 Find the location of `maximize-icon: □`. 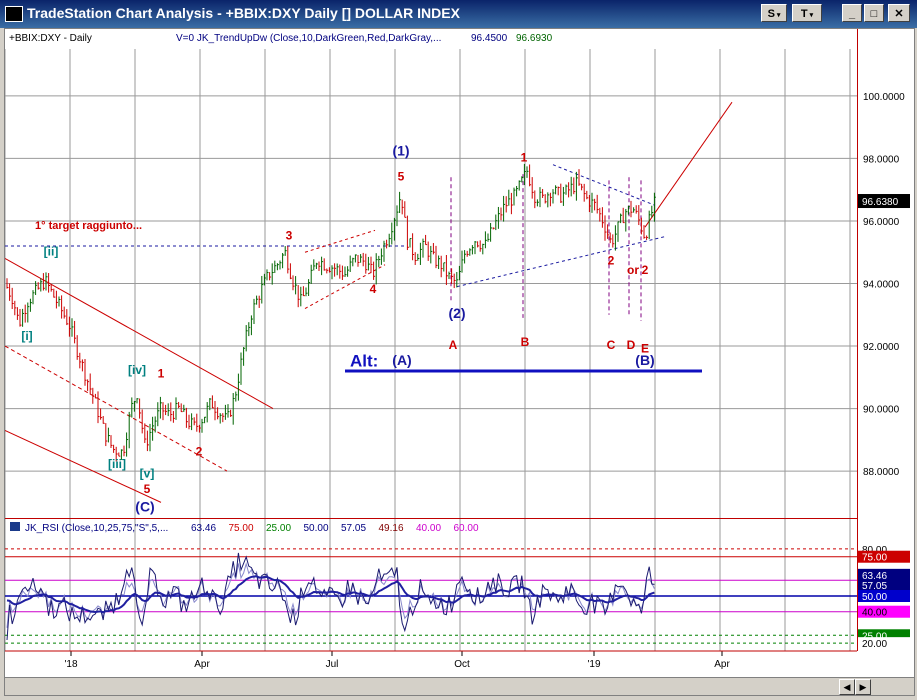

maximize-icon: □ is located at coordinates (874, 14).